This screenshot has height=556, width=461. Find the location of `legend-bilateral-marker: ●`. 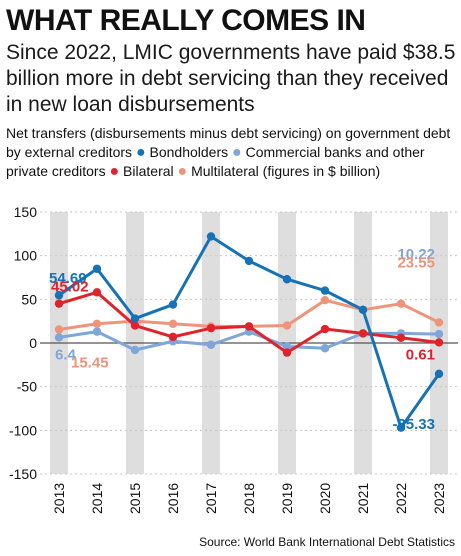

legend-bilateral-marker: ● is located at coordinates (114, 171).